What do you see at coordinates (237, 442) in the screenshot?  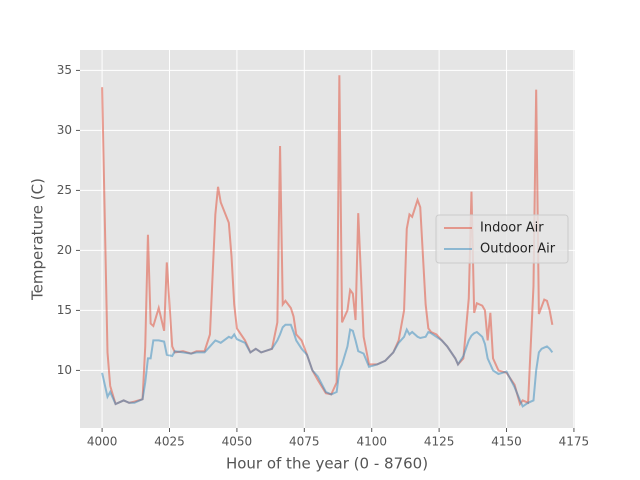 I see `x-tick-label: 4050` at bounding box center [237, 442].